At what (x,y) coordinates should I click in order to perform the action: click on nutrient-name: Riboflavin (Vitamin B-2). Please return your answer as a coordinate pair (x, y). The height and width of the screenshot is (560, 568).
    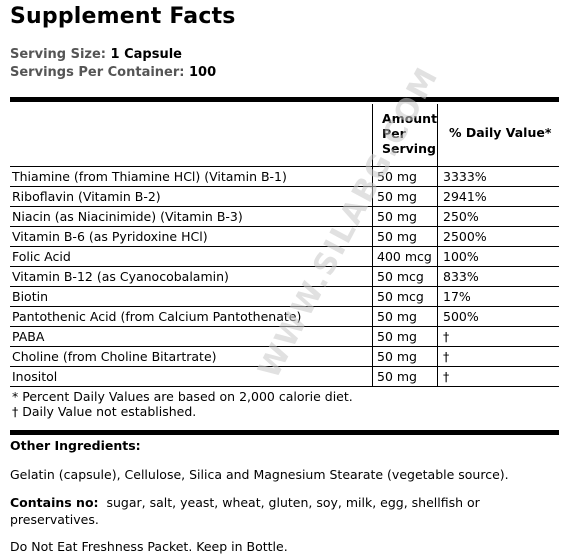
    Looking at the image, I should click on (86, 196).